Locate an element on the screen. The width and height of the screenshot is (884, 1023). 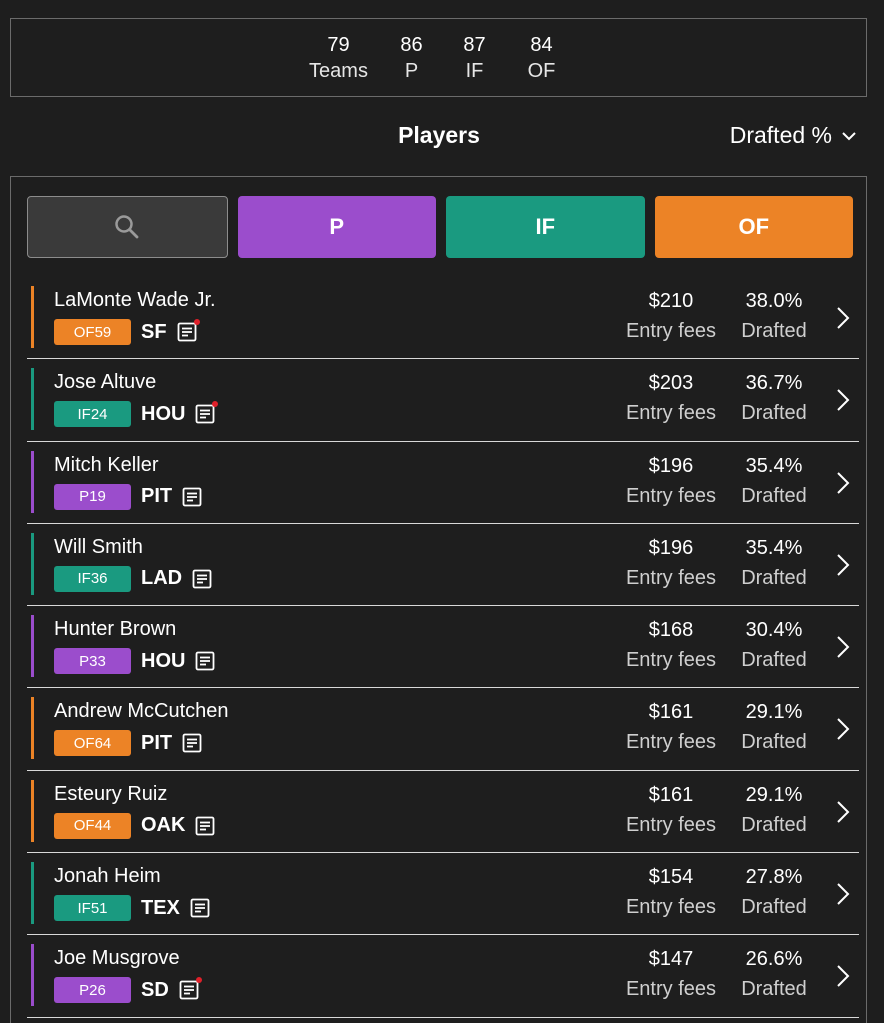
players-header: Players Drafted % is located at coordinates (442, 137).